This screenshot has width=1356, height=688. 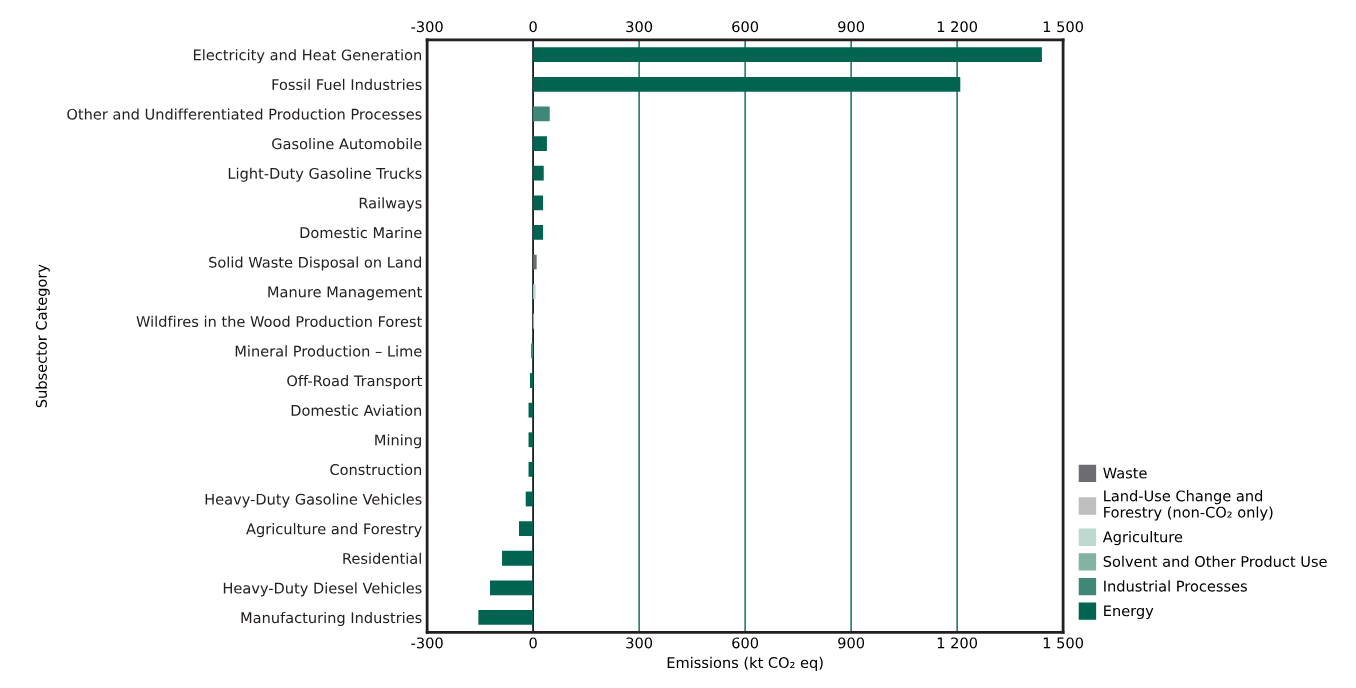 What do you see at coordinates (331, 619) in the screenshot?
I see `y-tick-label: Manufacturing Industries` at bounding box center [331, 619].